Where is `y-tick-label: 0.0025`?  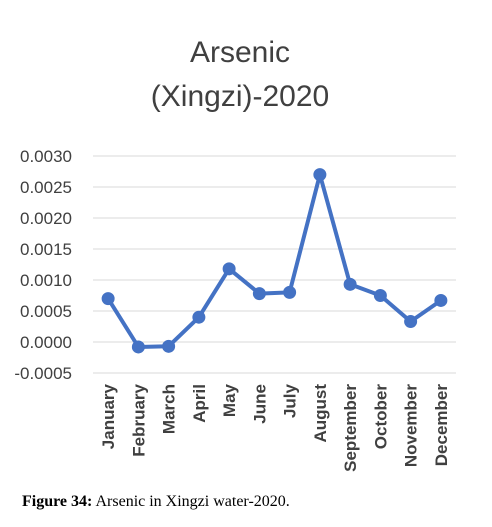 y-tick-label: 0.0025 is located at coordinates (46, 187).